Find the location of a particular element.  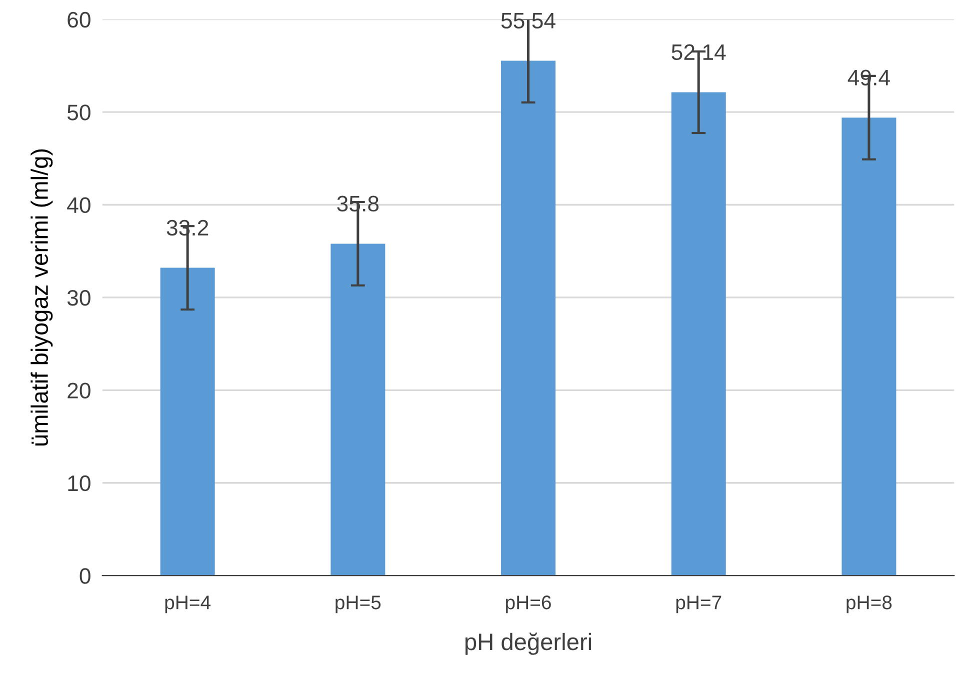

y-axis-title: ümilatif biyogaz verimi (ml/g) is located at coordinates (41, 297).